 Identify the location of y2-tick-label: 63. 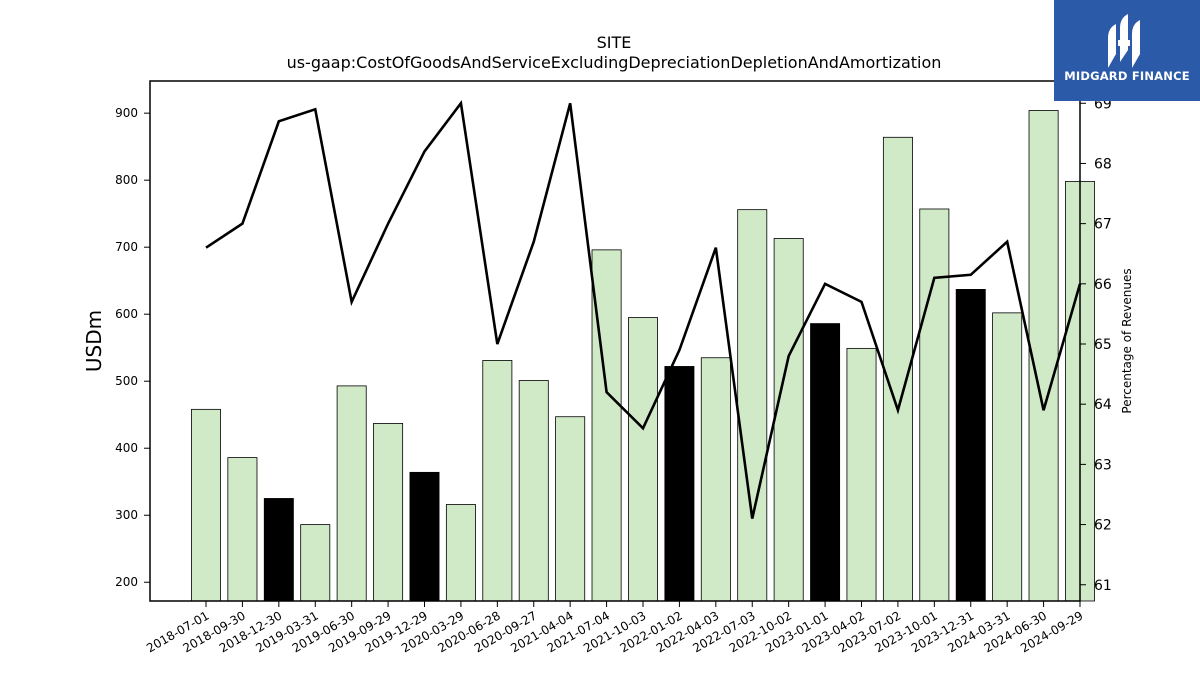
(1103, 465).